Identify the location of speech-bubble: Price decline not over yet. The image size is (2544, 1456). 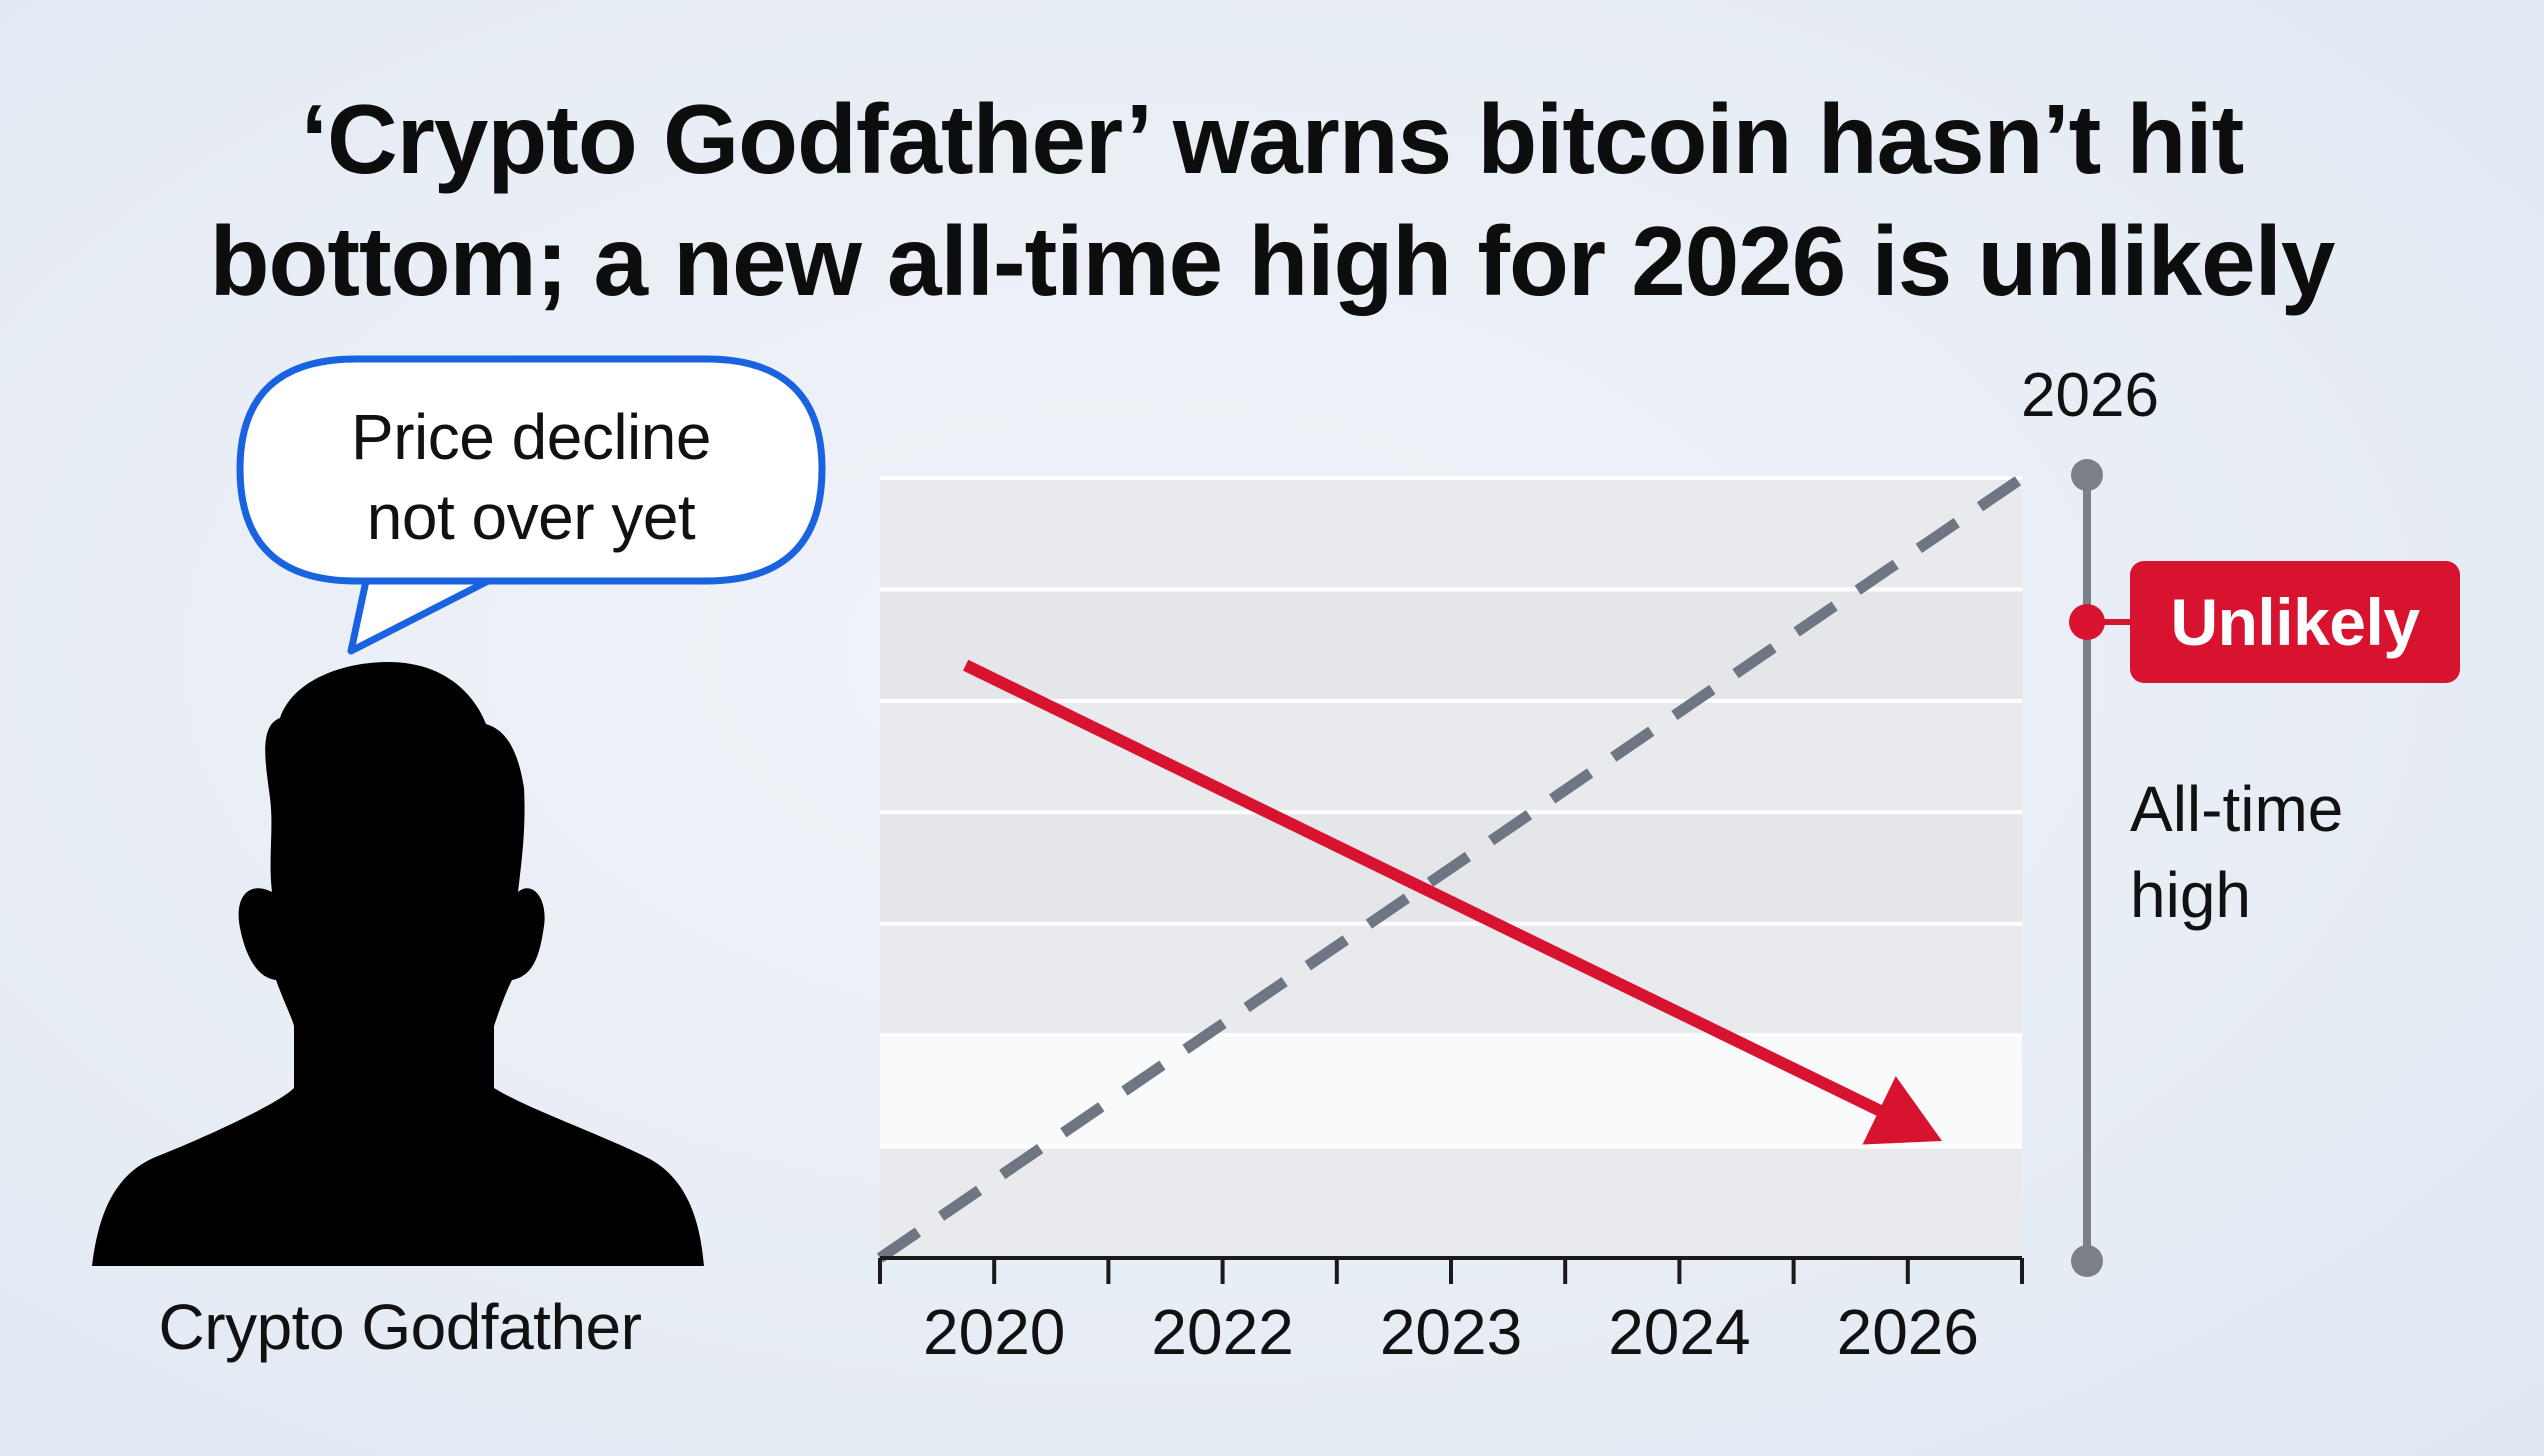
(531, 505).